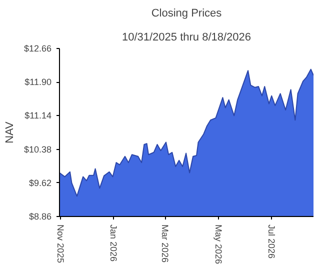 The height and width of the screenshot is (267, 324). I want to click on chart-subtitle: 10/31/2025 thru 8/18/2026, so click(187, 38).